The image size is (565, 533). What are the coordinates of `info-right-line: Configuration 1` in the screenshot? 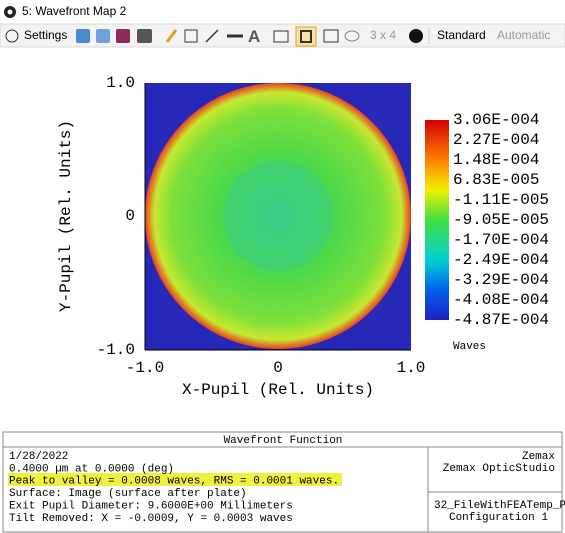 It's located at (498, 518).